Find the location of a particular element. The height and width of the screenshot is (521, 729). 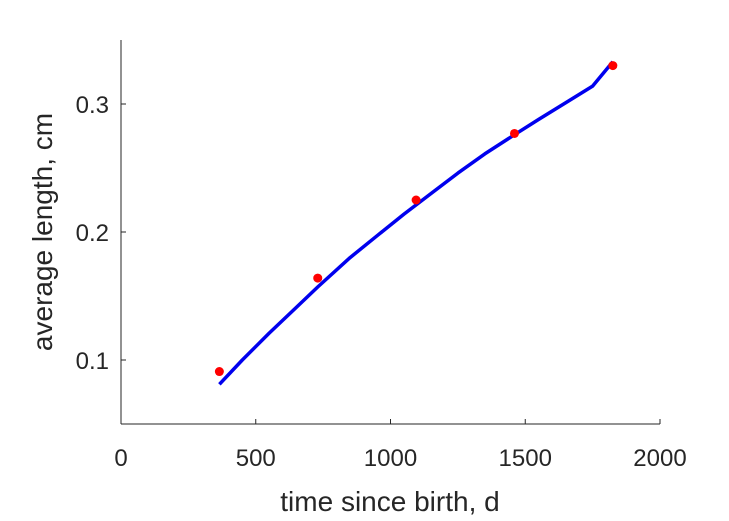

x-ticks: 0 500 1000 1500 2000 is located at coordinates (400, 445).